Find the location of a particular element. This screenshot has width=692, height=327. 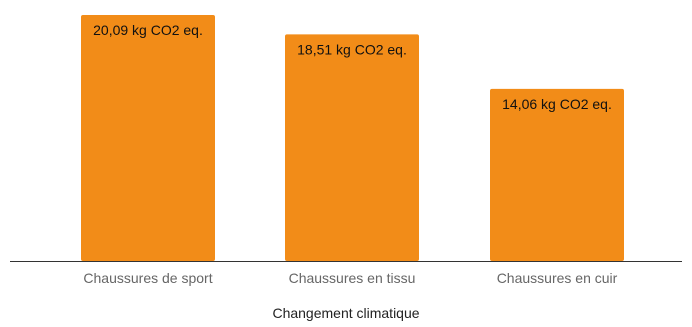

x-axis-title: Changement climatique is located at coordinates (345, 313).